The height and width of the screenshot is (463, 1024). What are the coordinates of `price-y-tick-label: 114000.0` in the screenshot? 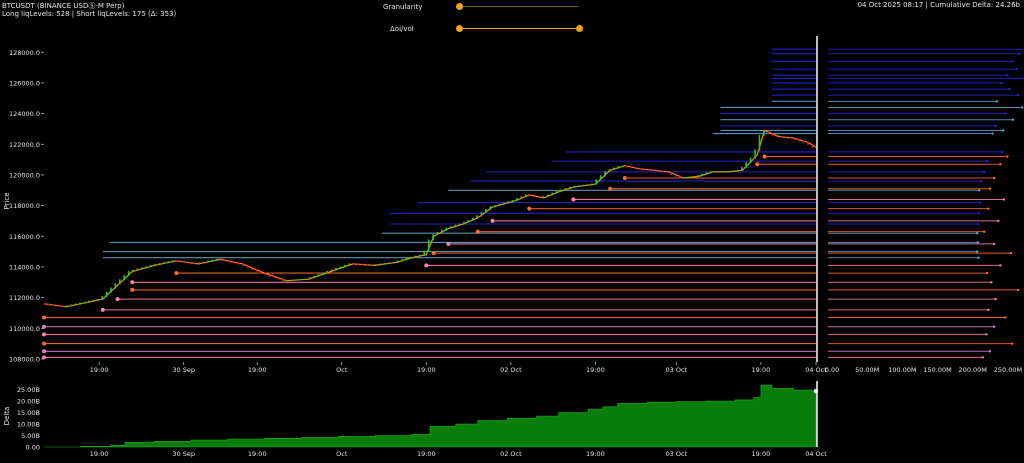 It's located at (24, 267).